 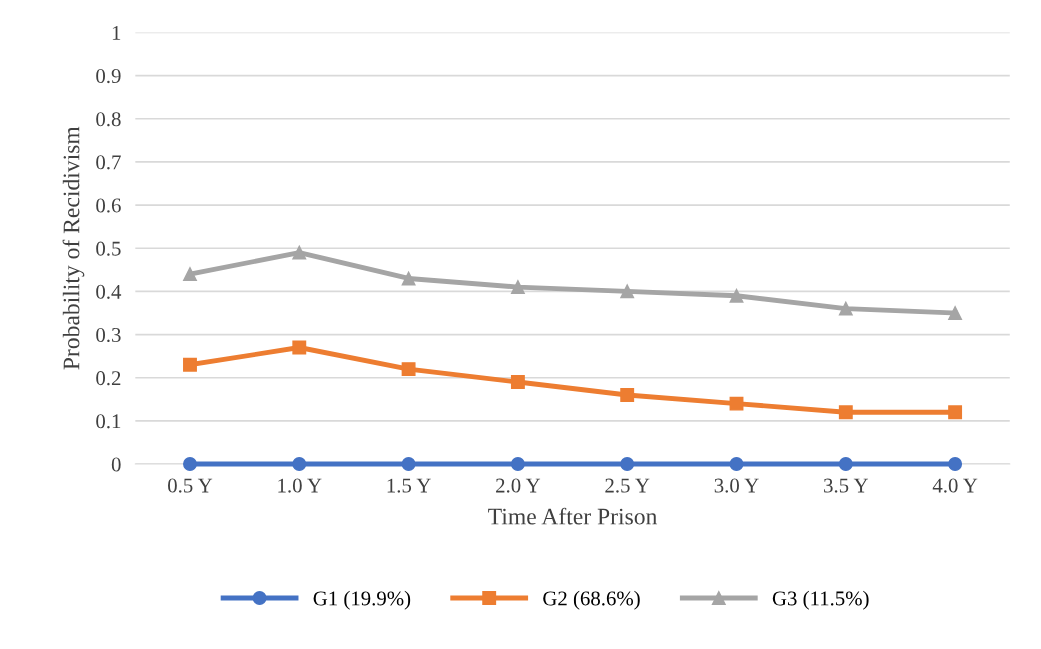 What do you see at coordinates (109, 291) in the screenshot?
I see `y-tick-label: 0.4` at bounding box center [109, 291].